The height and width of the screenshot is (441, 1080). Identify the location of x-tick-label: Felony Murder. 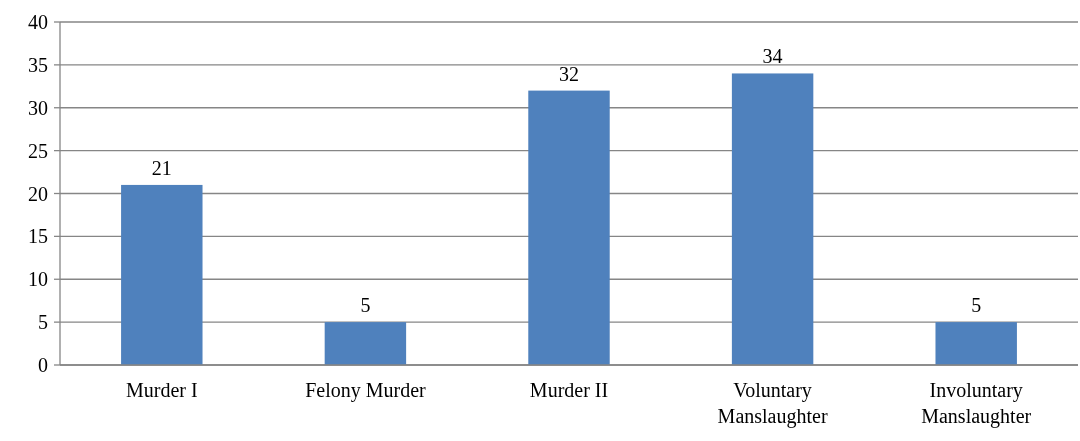
(365, 390).